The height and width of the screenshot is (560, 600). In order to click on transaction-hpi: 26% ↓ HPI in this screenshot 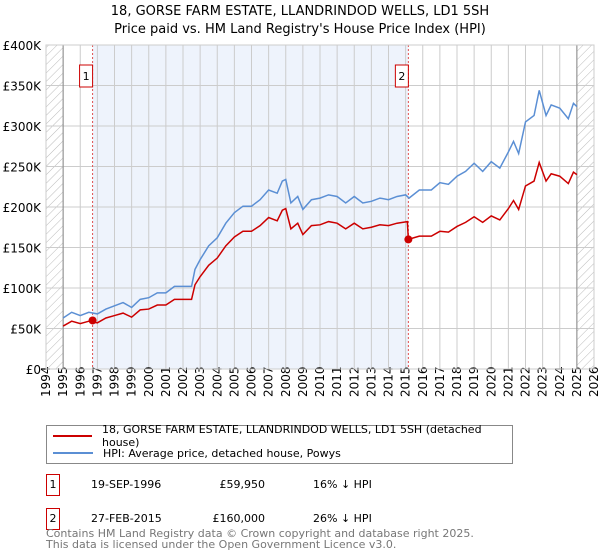, I will do `click(342, 518)`.